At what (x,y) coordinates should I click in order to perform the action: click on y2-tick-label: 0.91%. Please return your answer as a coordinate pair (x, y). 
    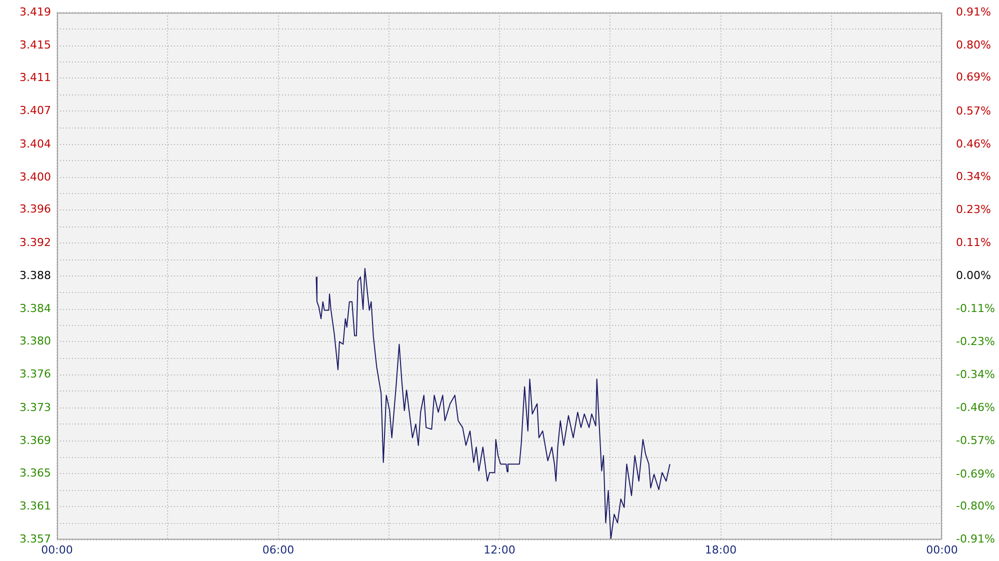
    Looking at the image, I should click on (973, 11).